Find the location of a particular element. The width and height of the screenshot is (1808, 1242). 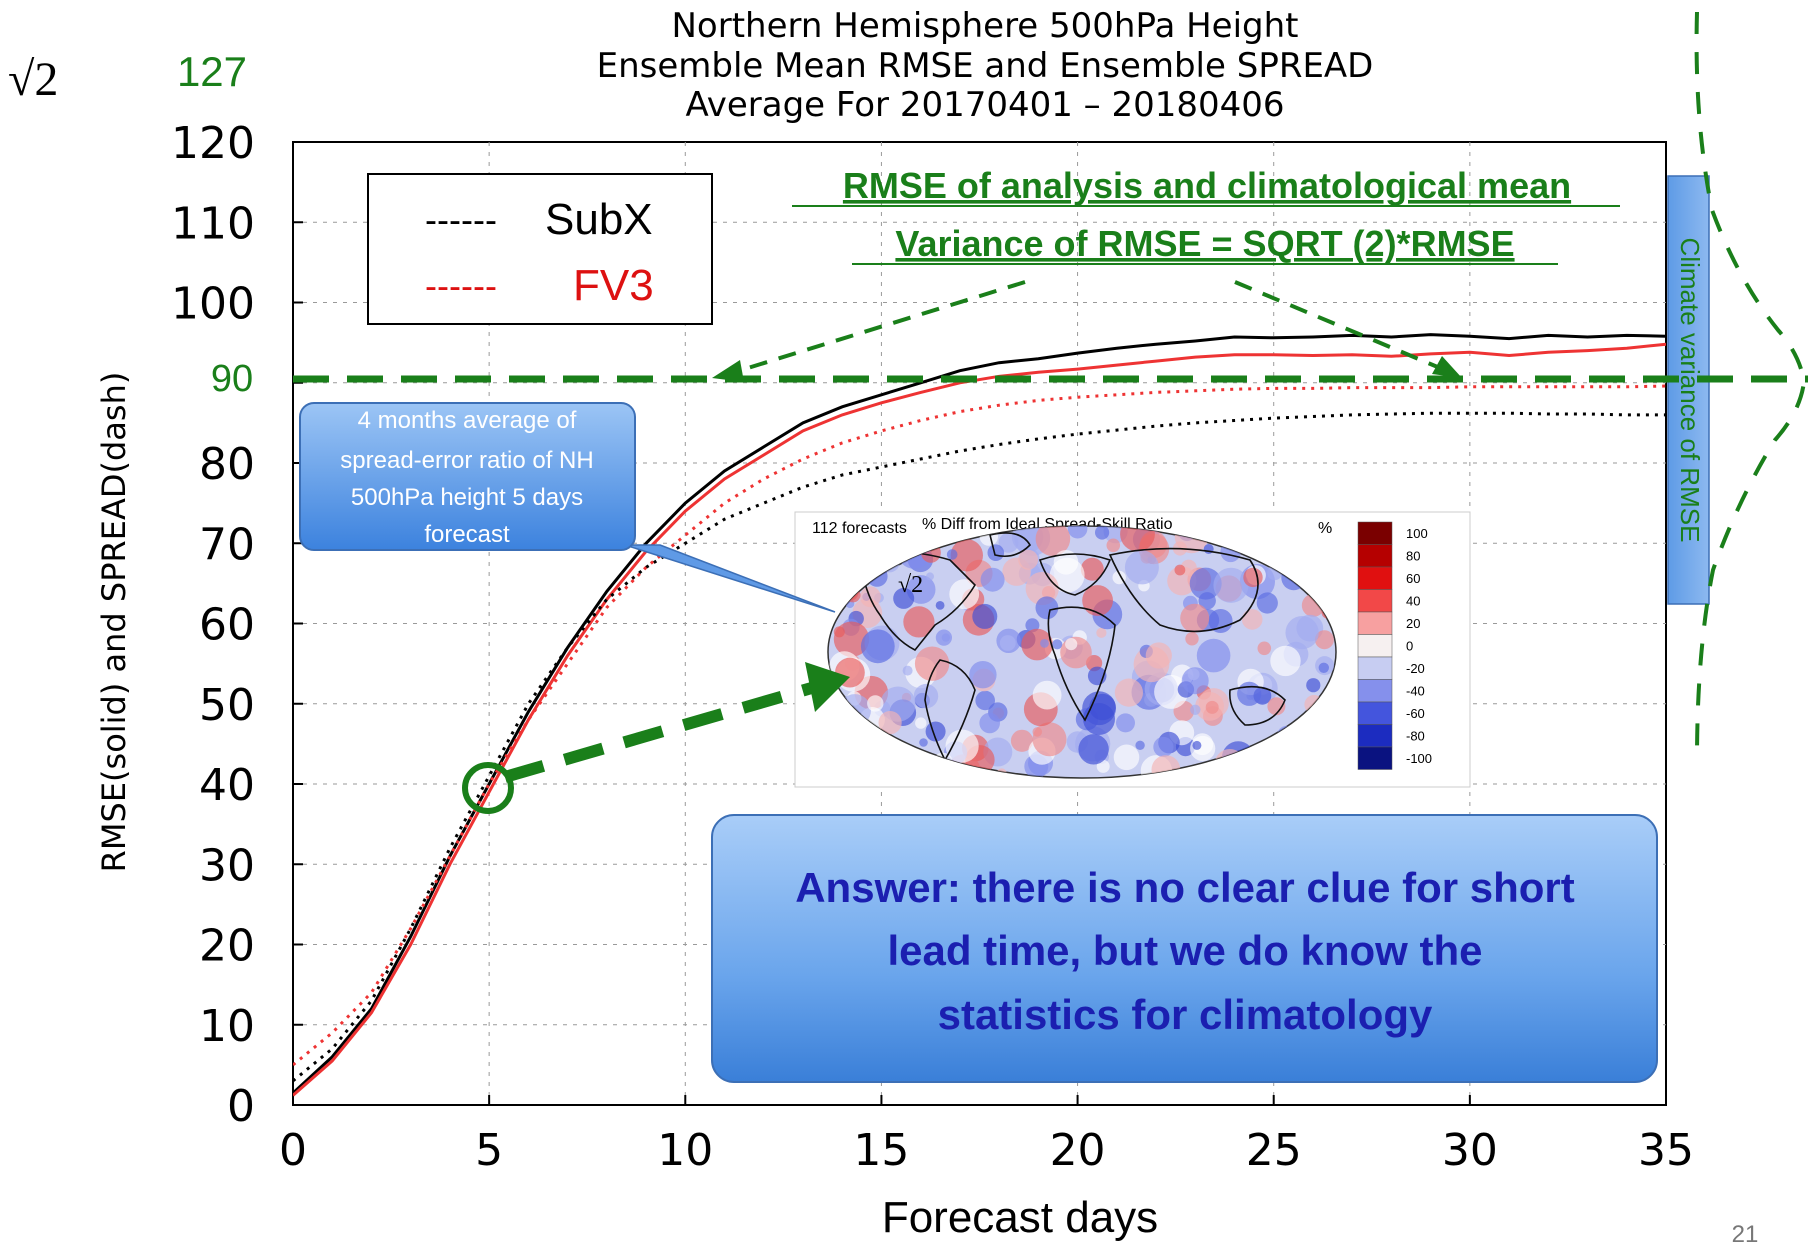

legend-subx-dash: ------ is located at coordinates (461, 219).